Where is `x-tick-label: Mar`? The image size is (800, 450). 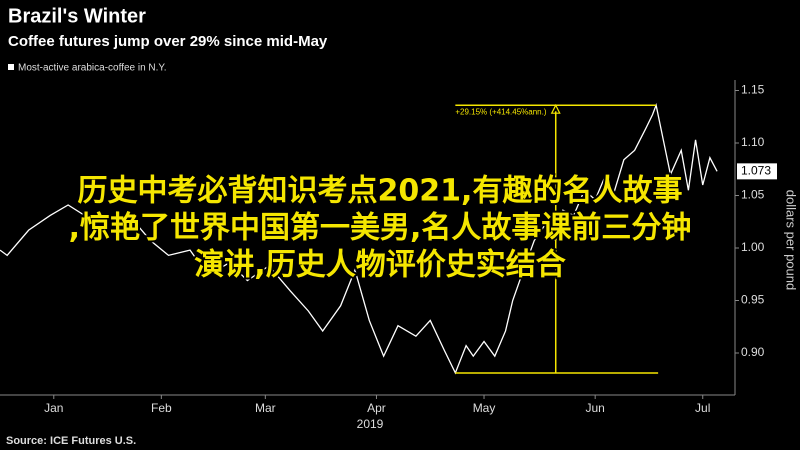 x-tick-label: Mar is located at coordinates (265, 408).